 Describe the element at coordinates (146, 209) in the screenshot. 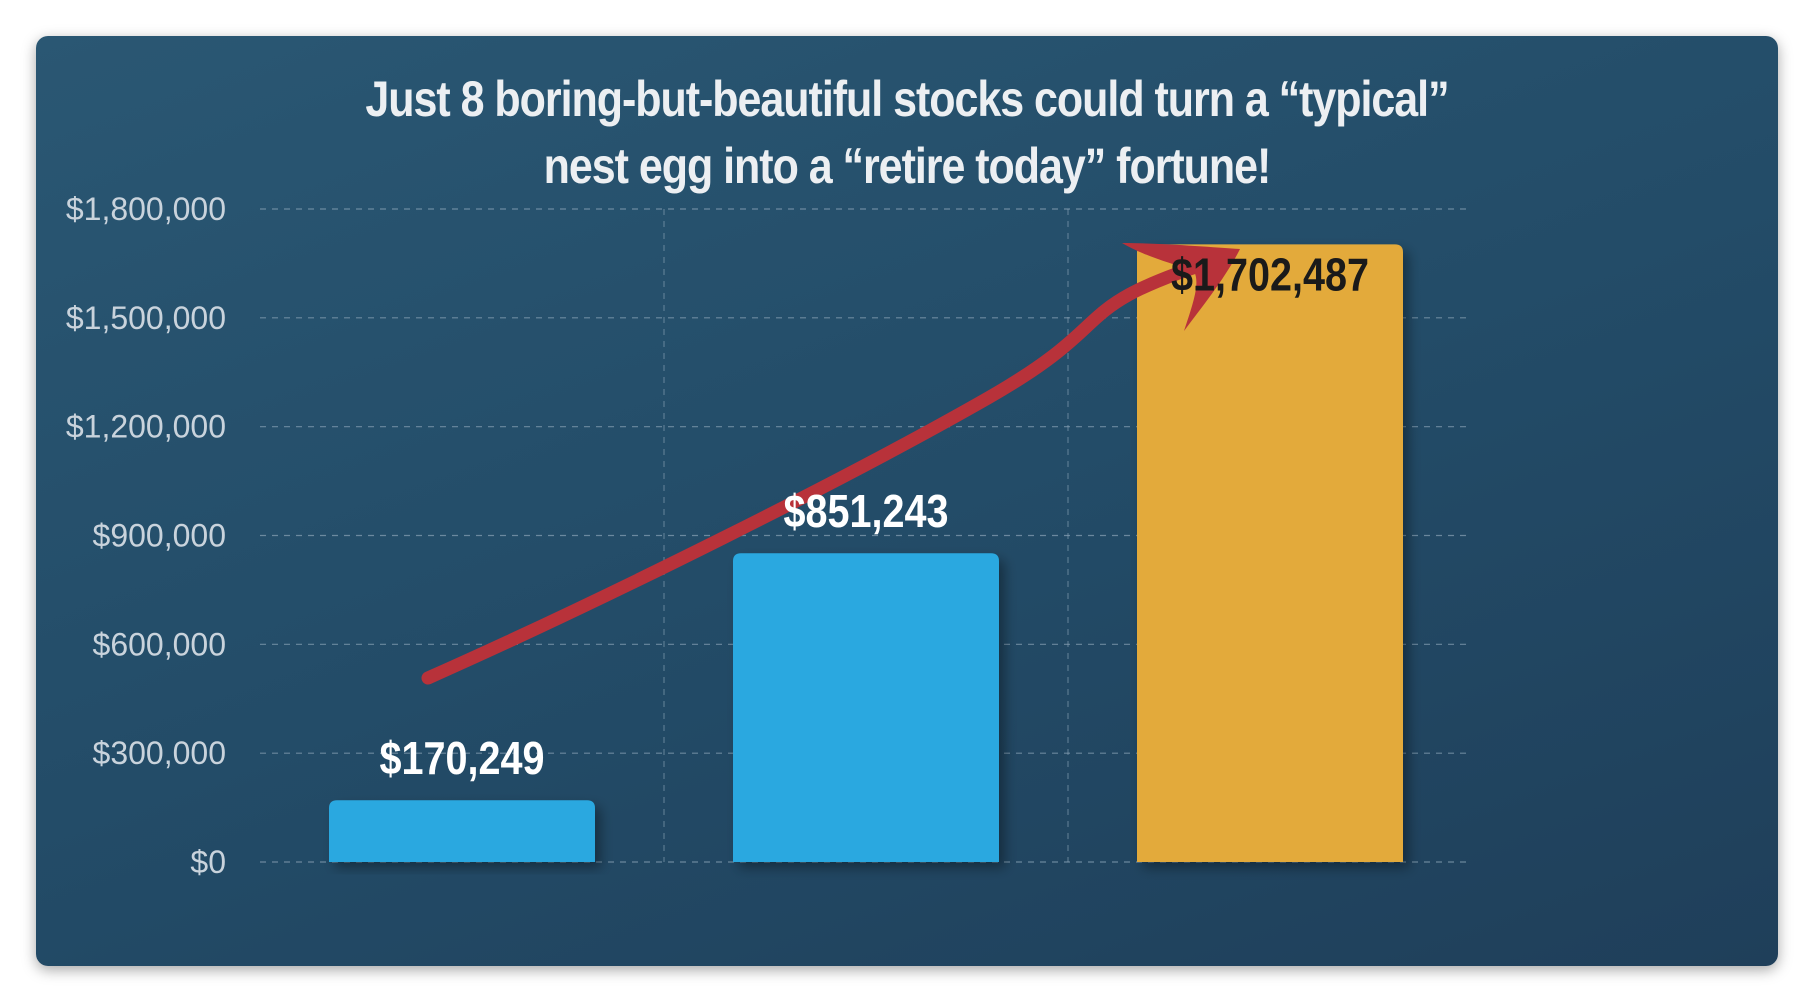

I see `y-tick-label: $1,800,000` at that location.